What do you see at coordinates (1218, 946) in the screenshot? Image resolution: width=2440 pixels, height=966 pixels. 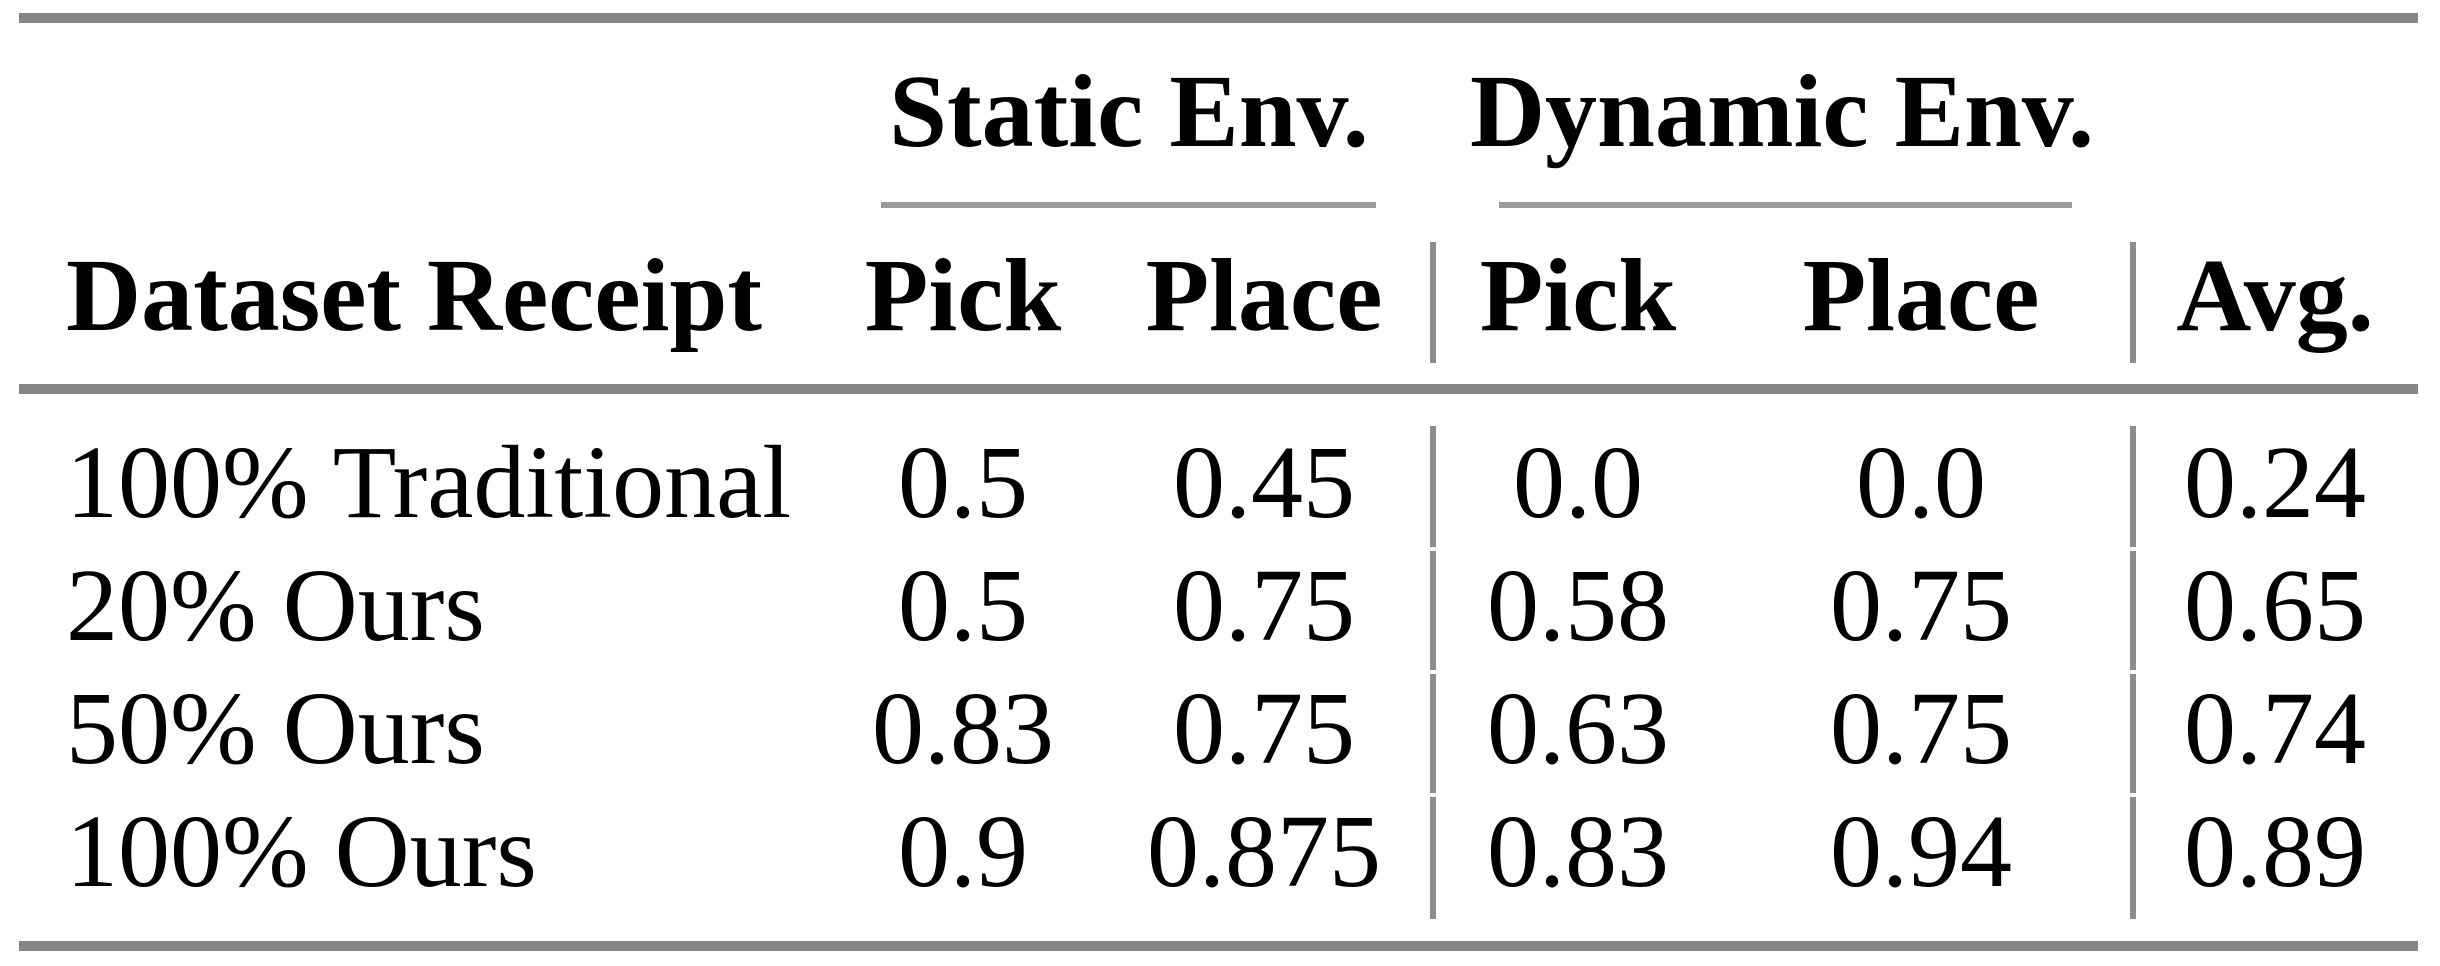 I see `bottom-rule` at bounding box center [1218, 946].